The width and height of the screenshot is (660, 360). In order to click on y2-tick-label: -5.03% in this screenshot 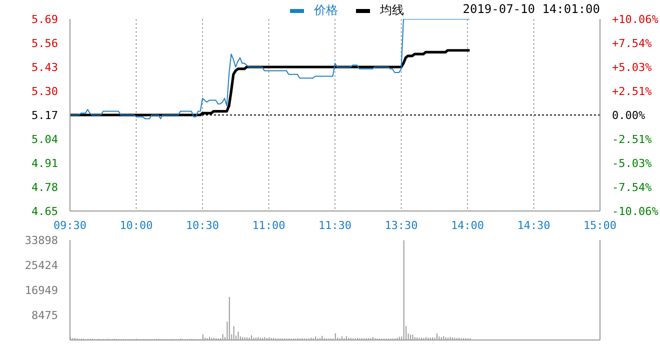, I will do `click(632, 163)`.